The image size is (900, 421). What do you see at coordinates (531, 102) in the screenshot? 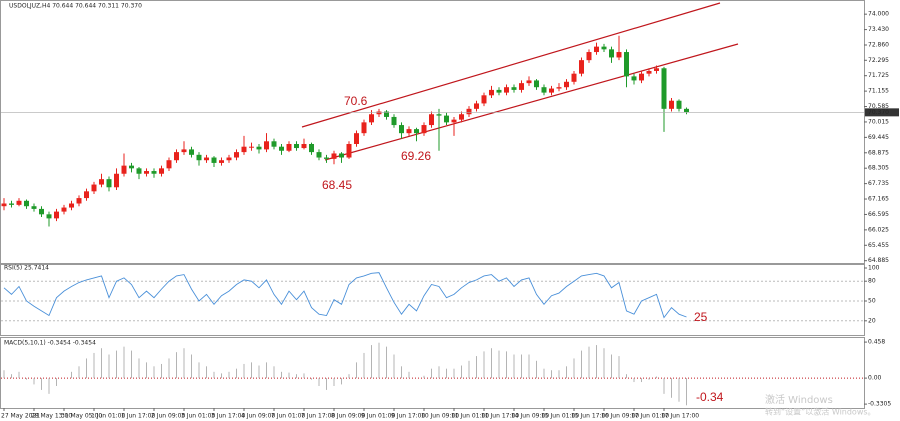
I see `channel-lower-line` at bounding box center [531, 102].